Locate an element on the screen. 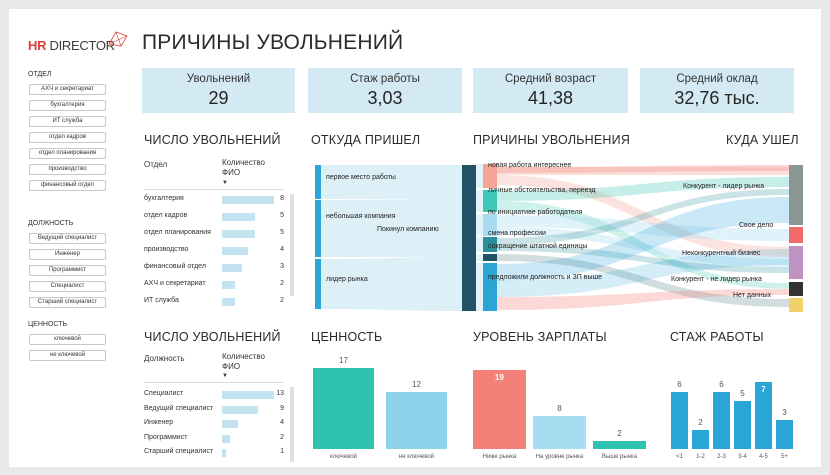  kpi-label: Средний возраст is located at coordinates (550, 79).